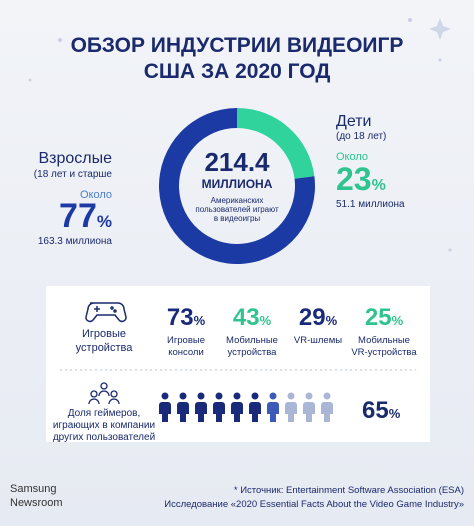 This screenshot has width=474, height=526. What do you see at coordinates (246, 407) in the screenshot?
I see `people` at bounding box center [246, 407].